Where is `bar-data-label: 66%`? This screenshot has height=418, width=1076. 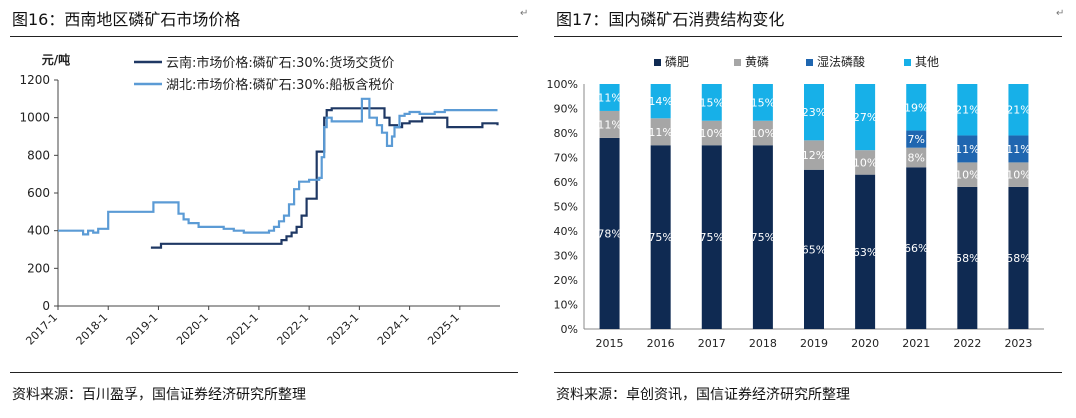
bar-data-label: 66% is located at coordinates (916, 248).